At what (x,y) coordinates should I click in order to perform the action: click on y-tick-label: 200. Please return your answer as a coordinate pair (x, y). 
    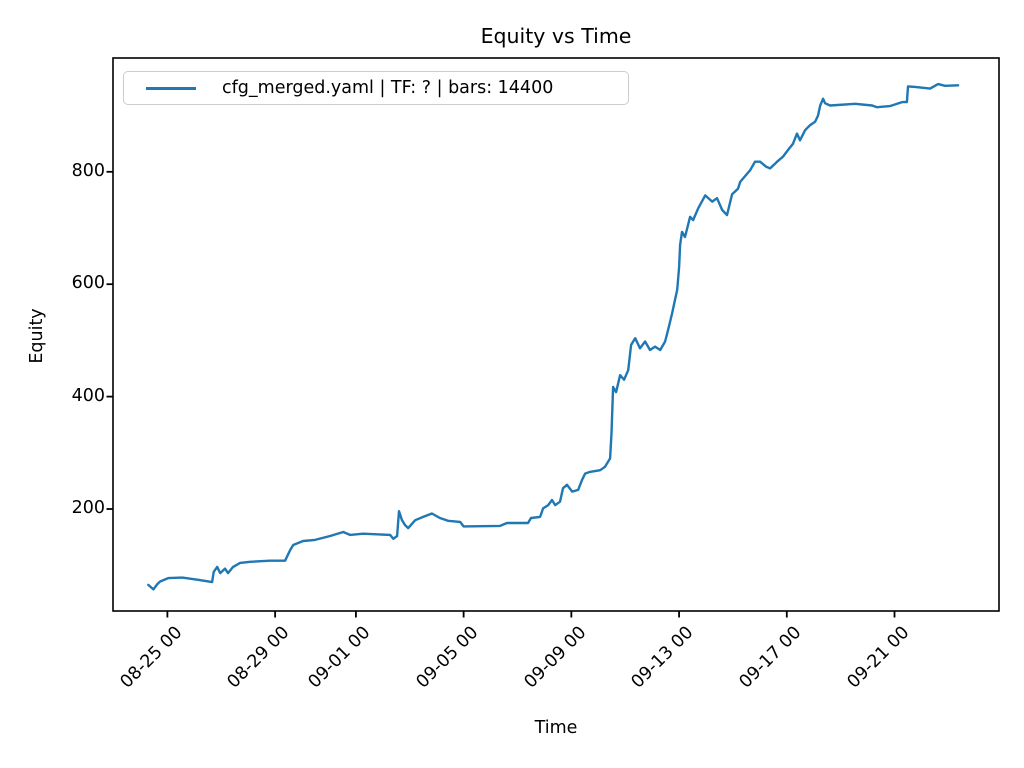
    Looking at the image, I should click on (88, 507).